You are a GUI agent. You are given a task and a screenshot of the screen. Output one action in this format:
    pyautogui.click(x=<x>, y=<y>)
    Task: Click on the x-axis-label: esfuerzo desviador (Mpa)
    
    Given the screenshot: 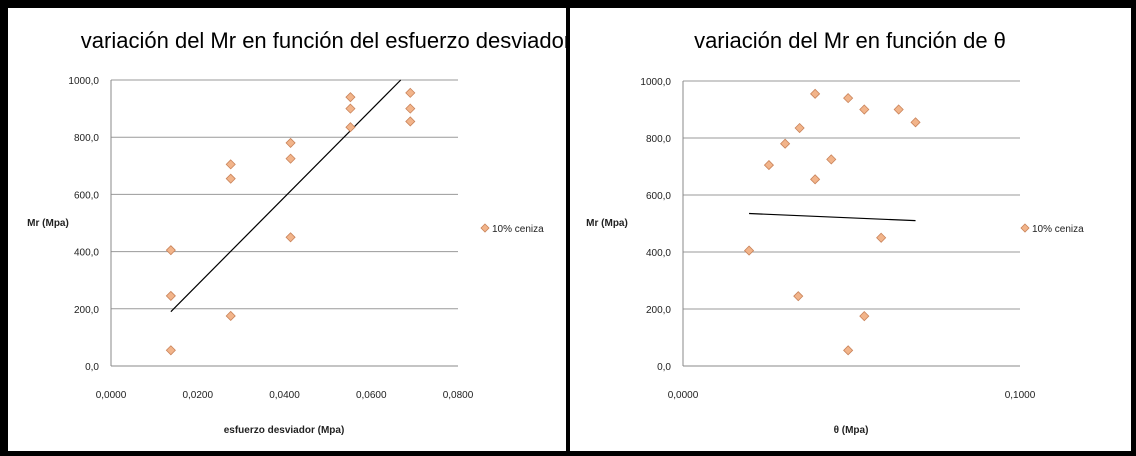 What is the action you would take?
    pyautogui.click(x=284, y=430)
    